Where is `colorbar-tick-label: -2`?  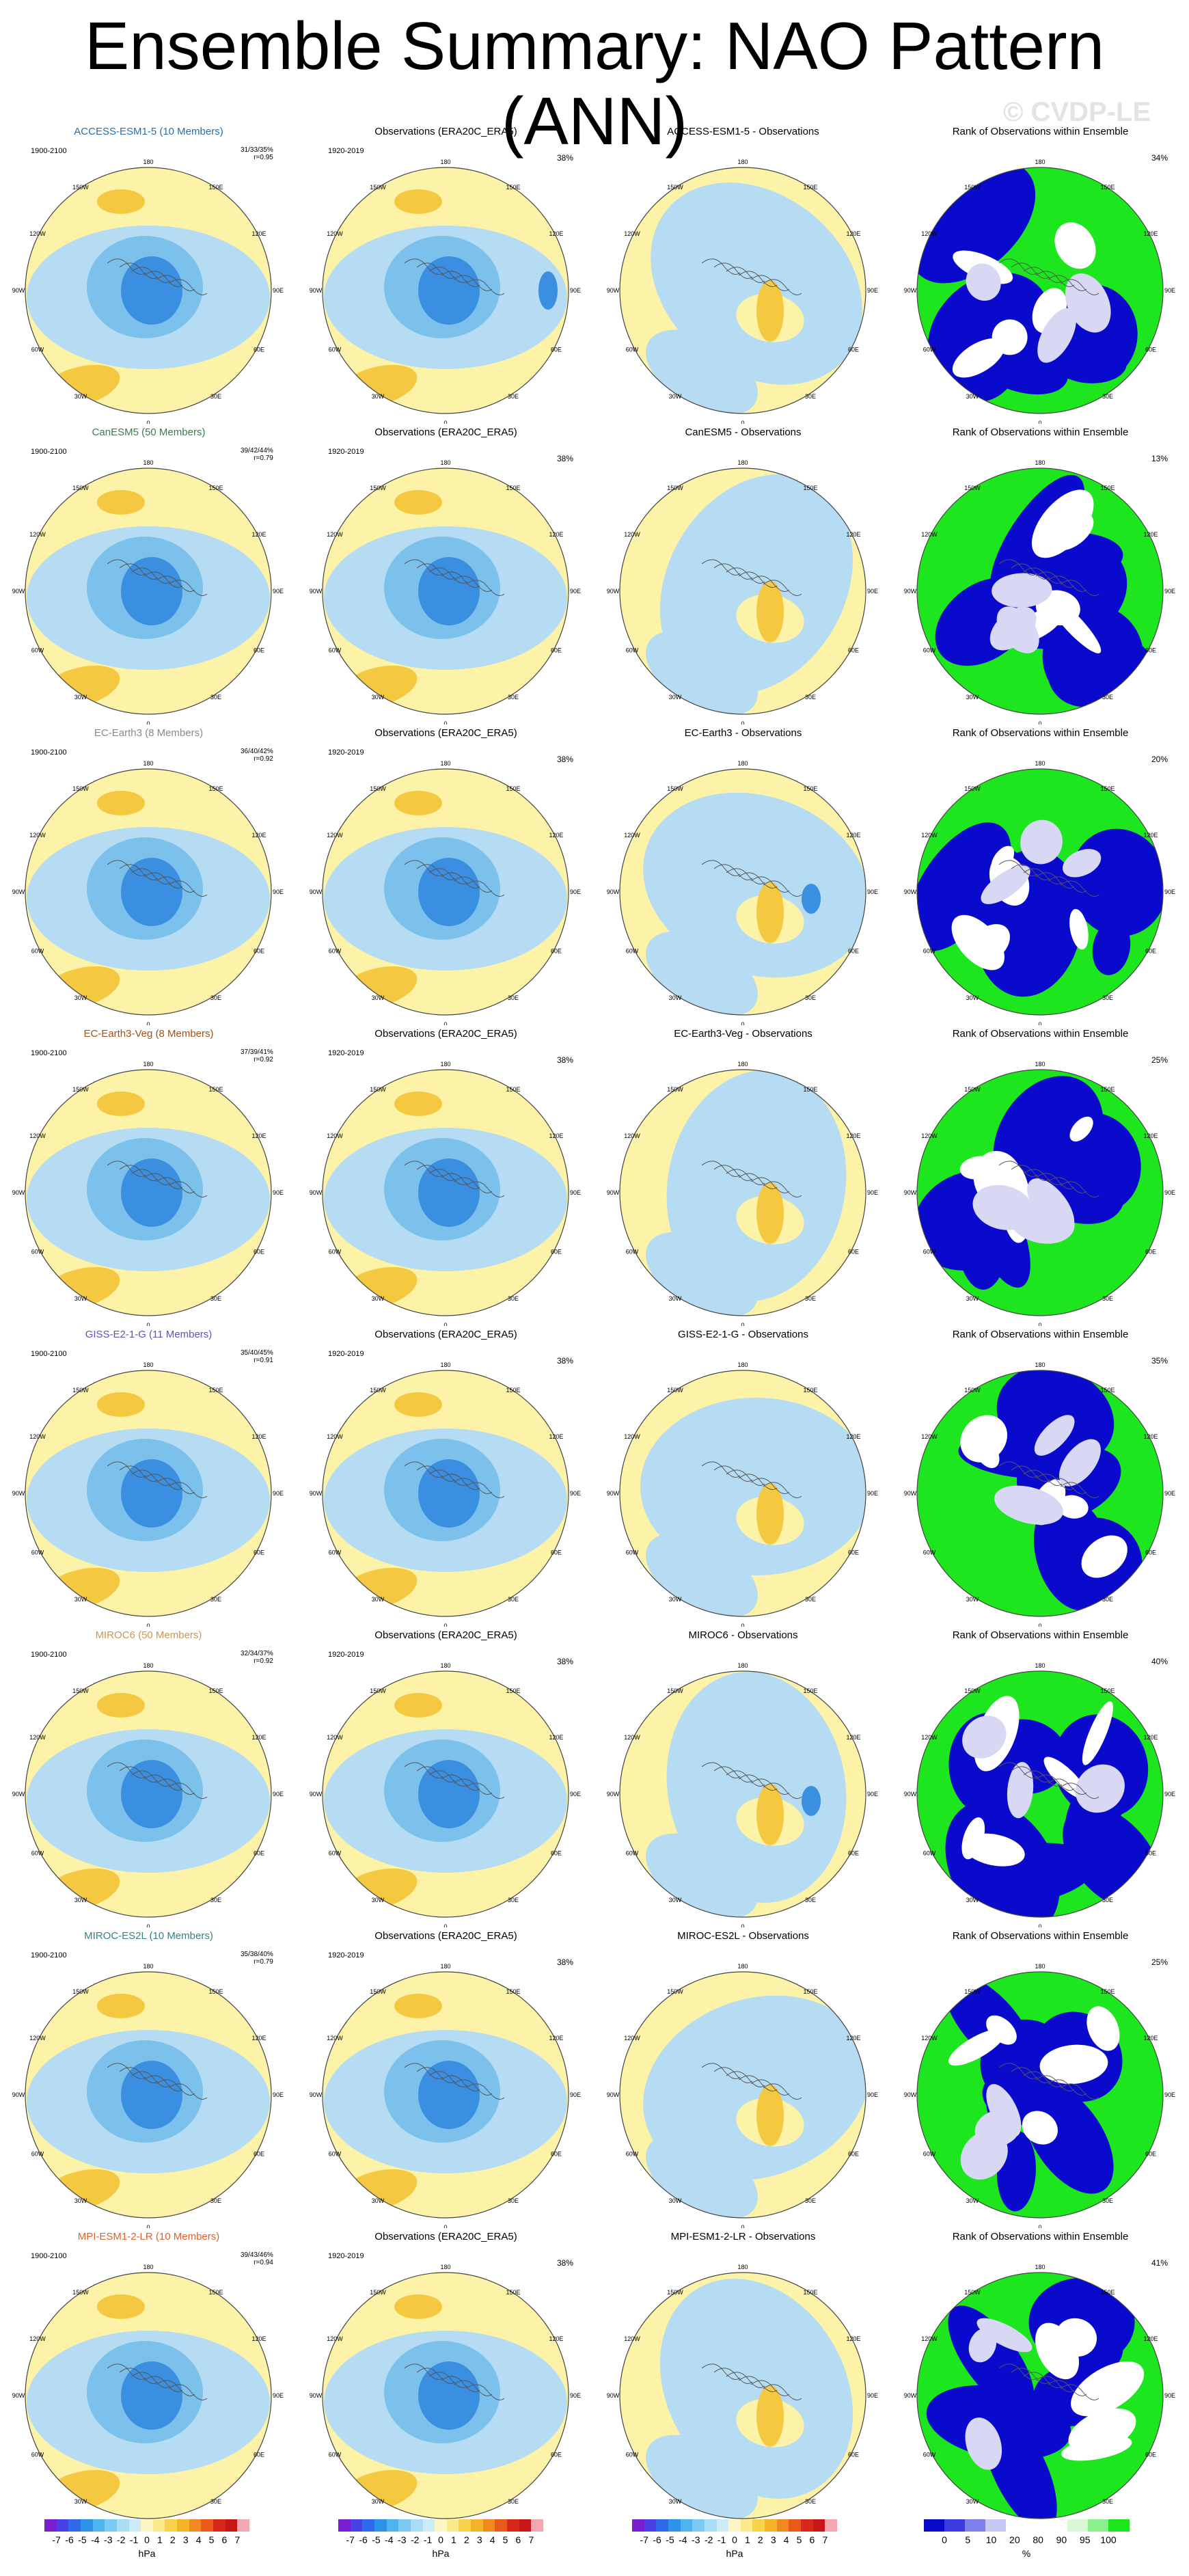
colorbar-tick-label: -2 is located at coordinates (708, 2540).